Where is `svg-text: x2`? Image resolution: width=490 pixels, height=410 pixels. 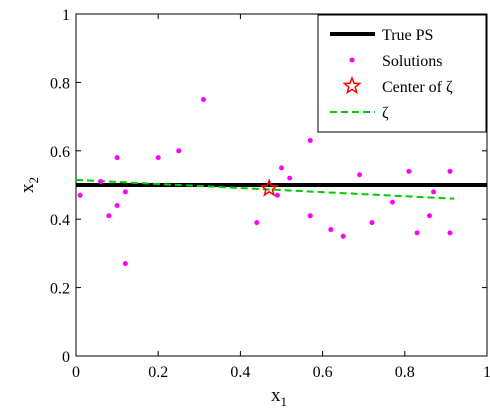
svg-text: x2 is located at coordinates (29, 185).